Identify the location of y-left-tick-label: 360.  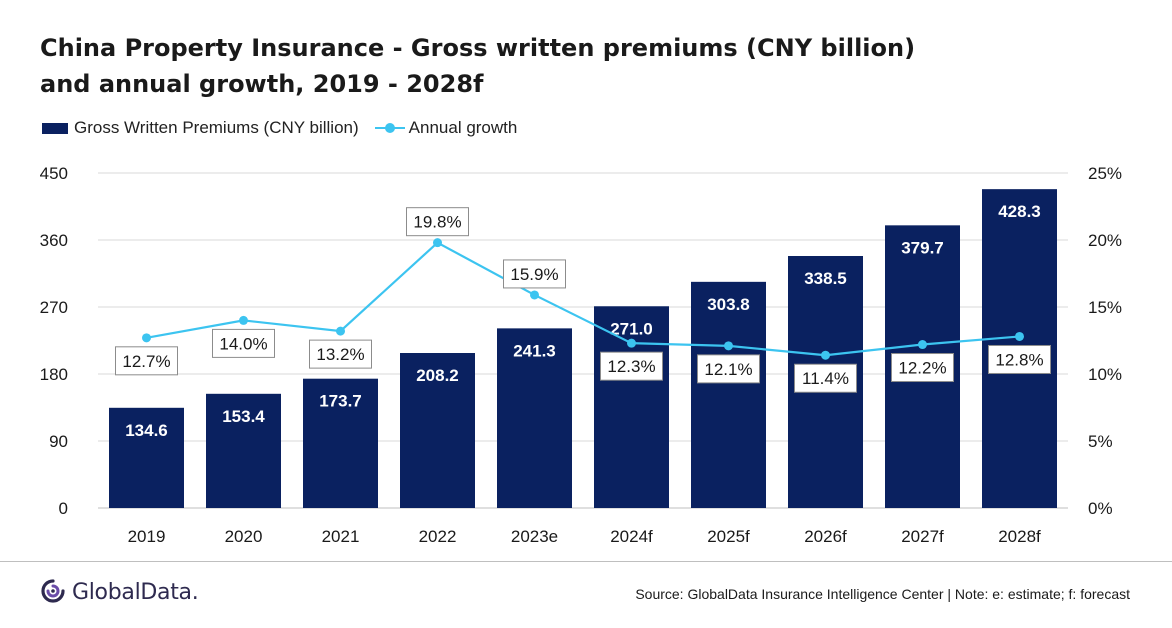
(54, 240).